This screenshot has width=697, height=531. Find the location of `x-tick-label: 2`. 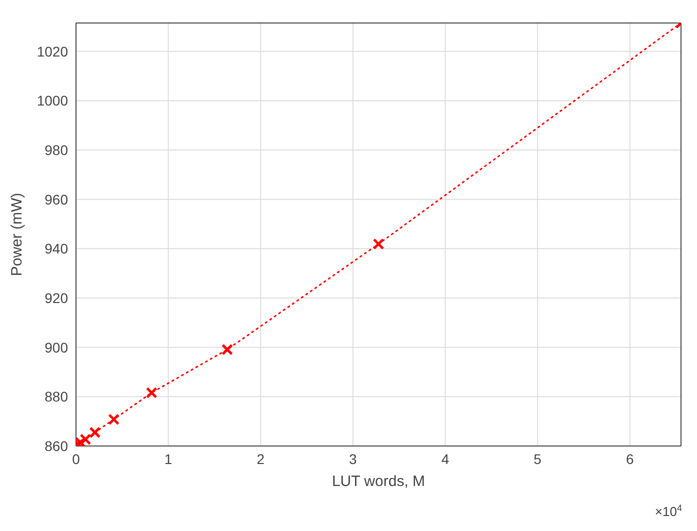

x-tick-label: 2 is located at coordinates (260, 458).